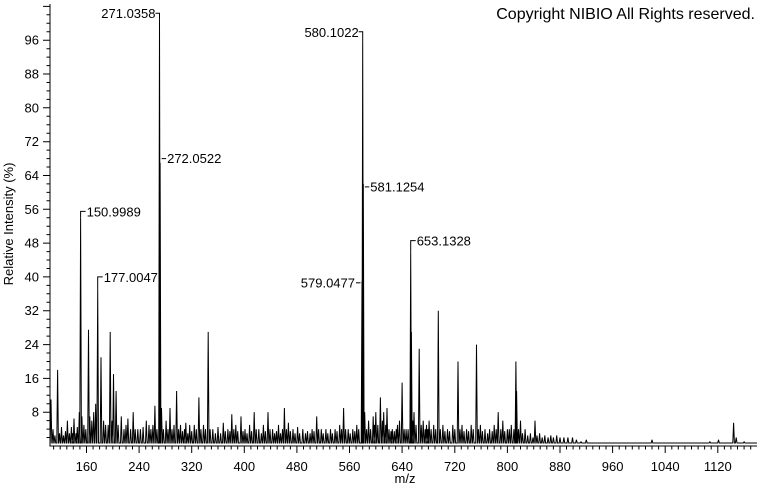 This screenshot has height=492, width=760. Describe the element at coordinates (8, 224) in the screenshot. I see `y-axis-title: Relative Intensity (%)` at that location.